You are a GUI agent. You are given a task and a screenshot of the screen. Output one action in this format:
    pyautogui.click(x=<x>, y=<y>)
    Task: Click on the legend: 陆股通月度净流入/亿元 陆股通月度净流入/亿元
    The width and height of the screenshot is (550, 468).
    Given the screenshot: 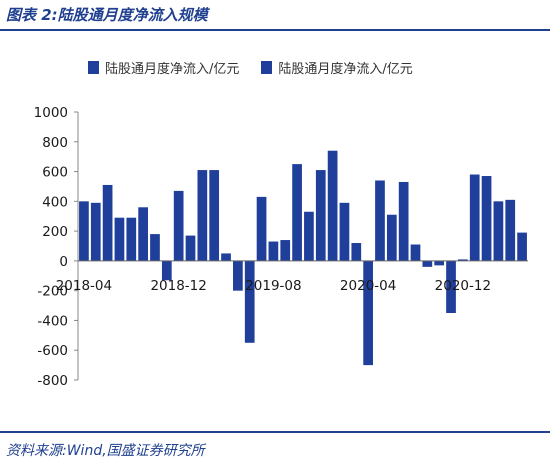 What is the action you would take?
    pyautogui.click(x=250, y=67)
    